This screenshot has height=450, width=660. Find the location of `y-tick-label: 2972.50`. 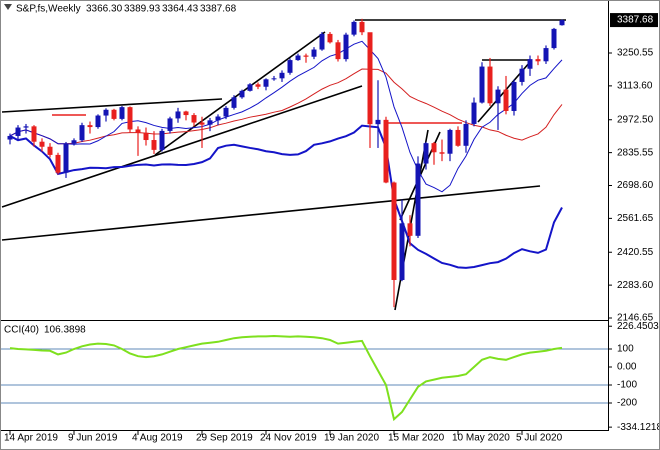

y-tick-label: 2972.50 is located at coordinates (635, 119).